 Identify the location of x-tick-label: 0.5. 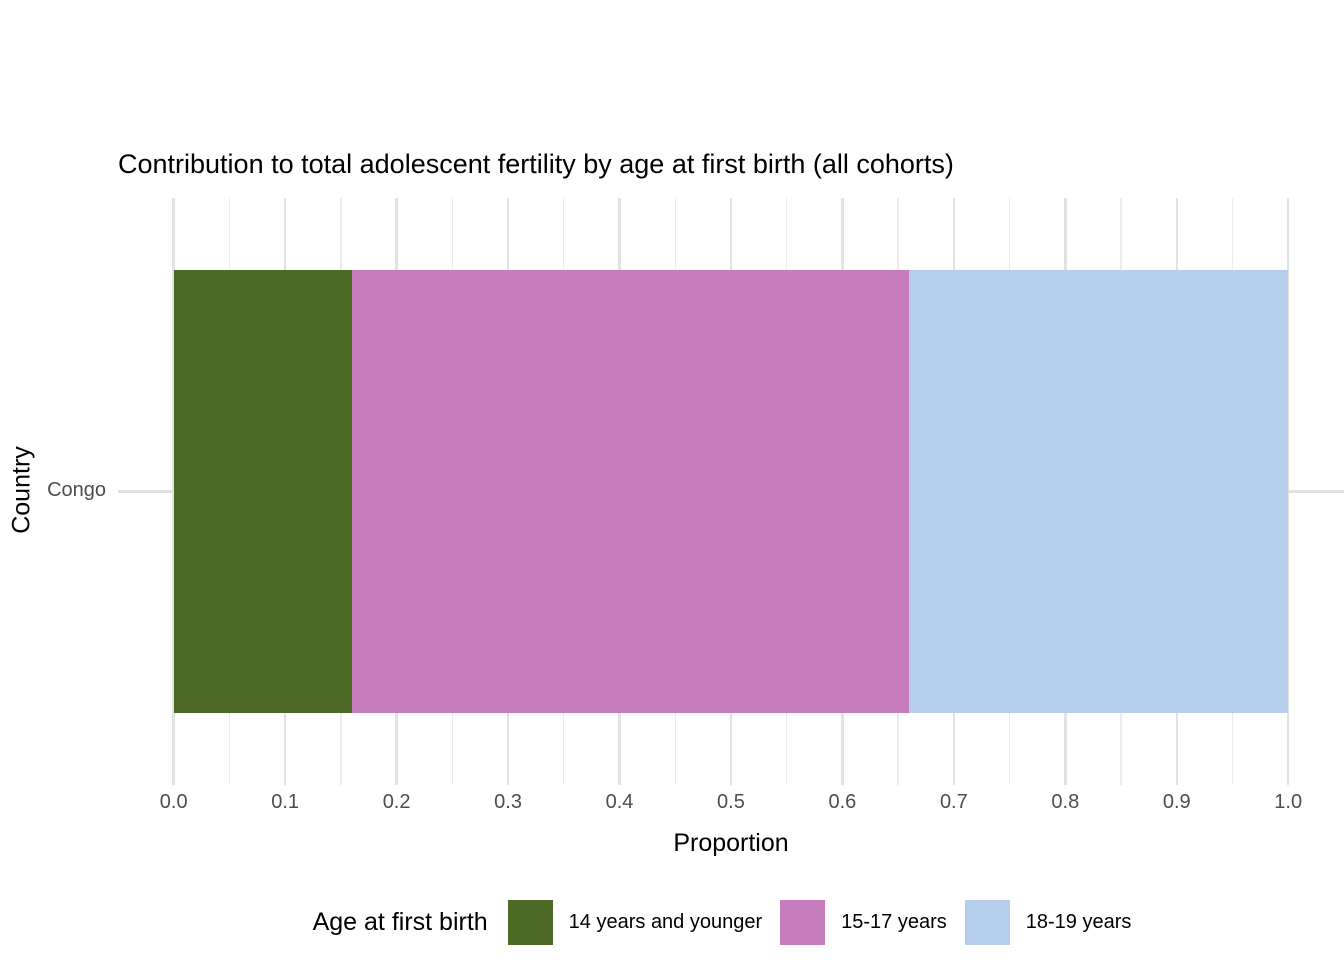
(731, 802).